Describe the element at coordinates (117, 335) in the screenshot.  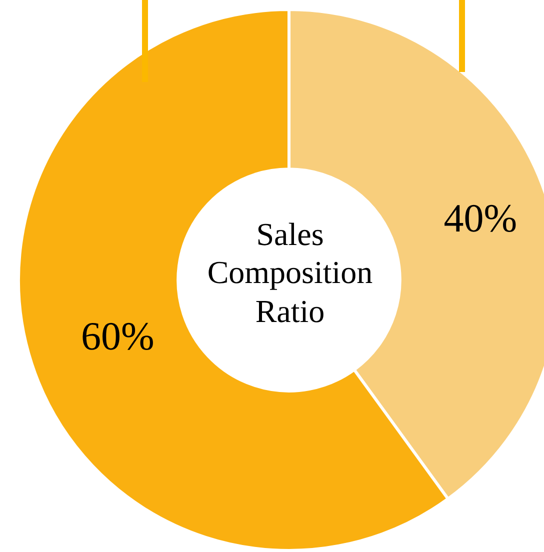
I see `data-label: 60%` at that location.